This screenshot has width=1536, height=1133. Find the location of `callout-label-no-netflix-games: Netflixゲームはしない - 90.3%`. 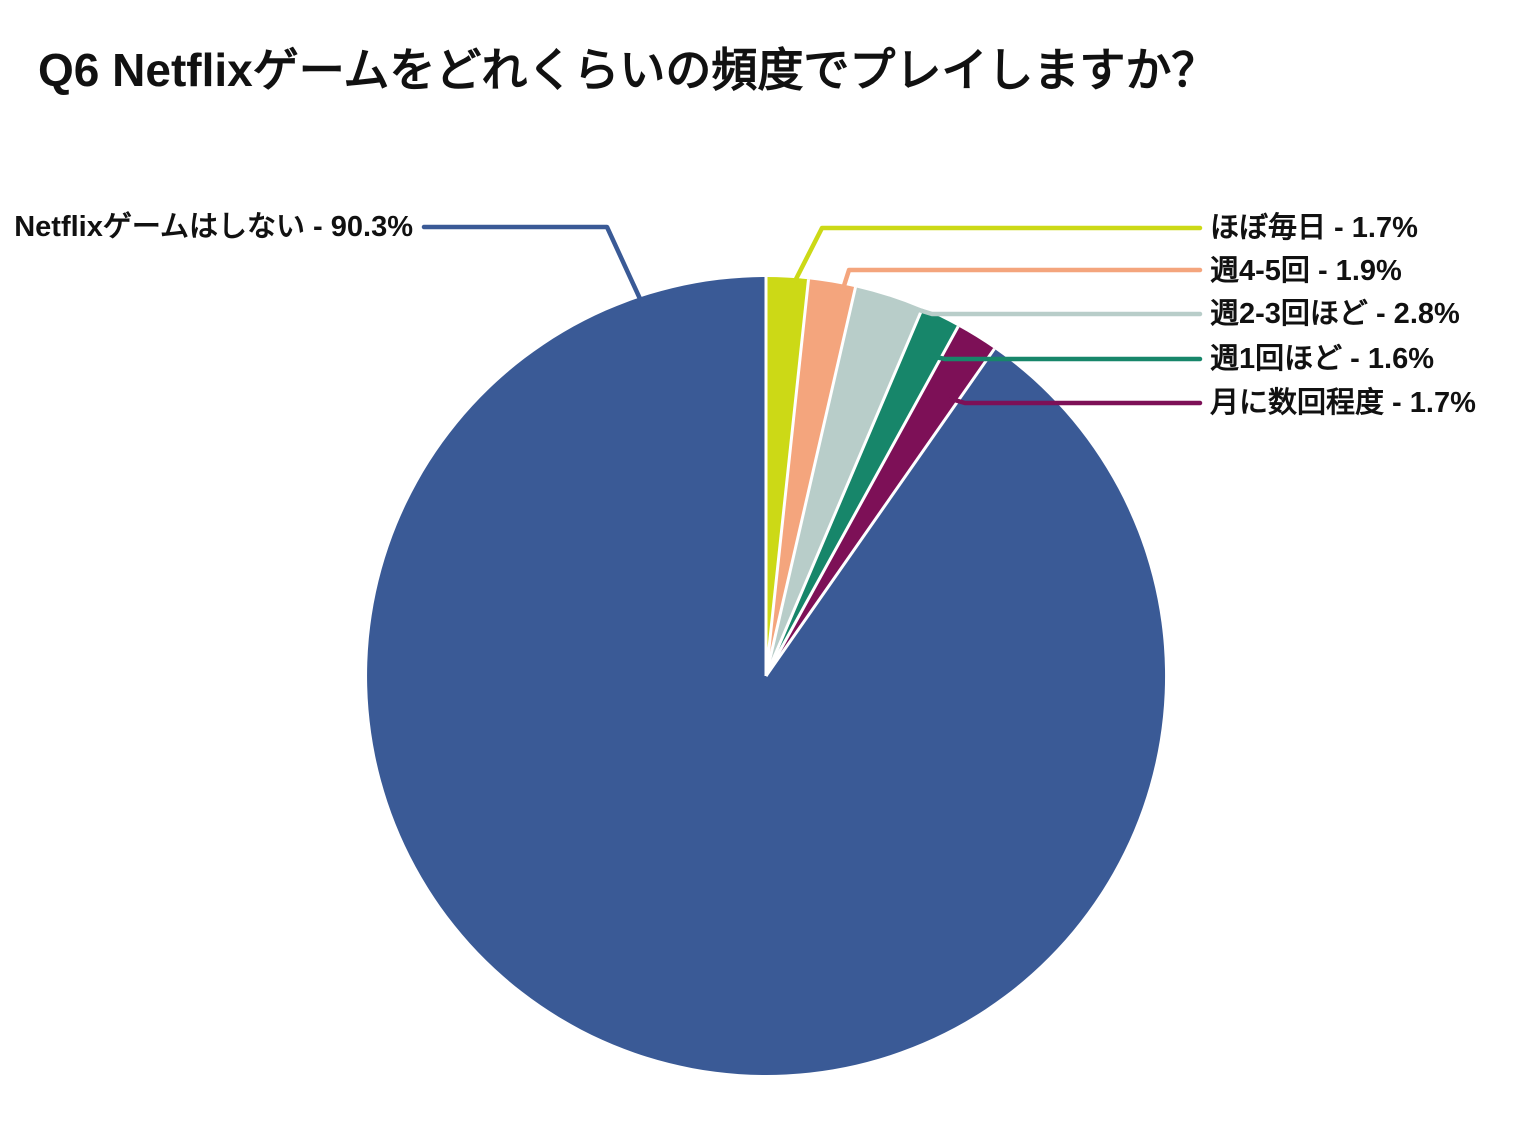

callout-label-no-netflix-games: Netflixゲームはしない - 90.3% is located at coordinates (213, 227).